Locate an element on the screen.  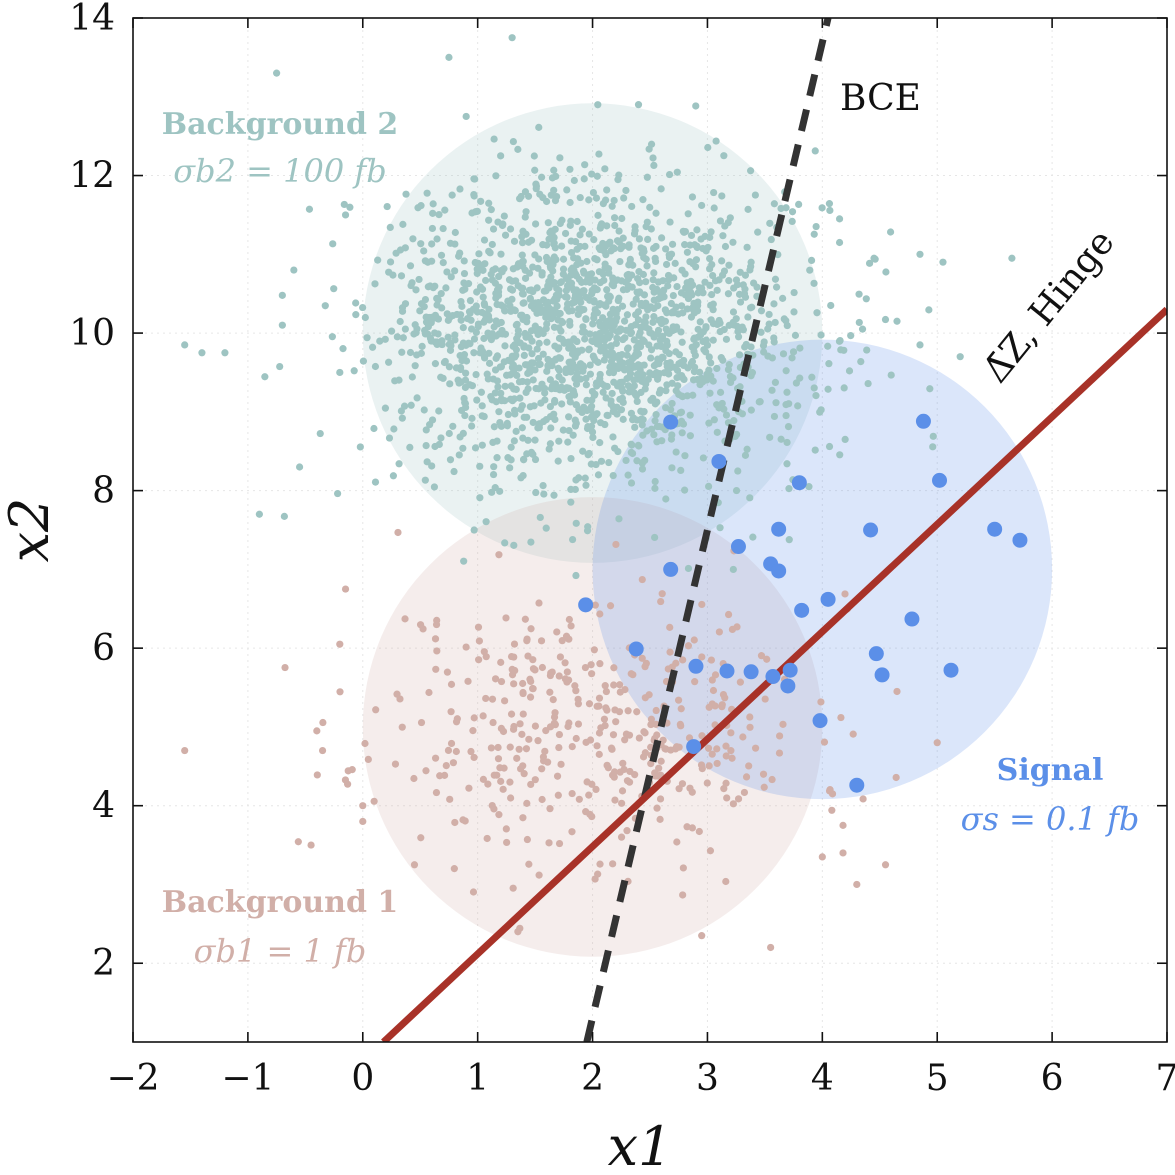
y-tick-label: 6 is located at coordinates (103, 648).